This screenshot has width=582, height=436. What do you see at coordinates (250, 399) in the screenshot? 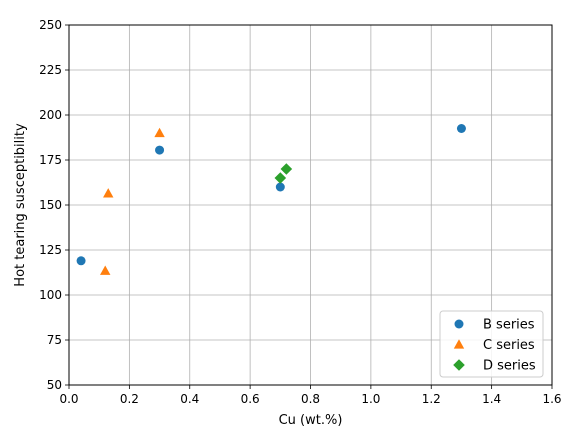
I see `x-tick-label: 0.6` at bounding box center [250, 399].